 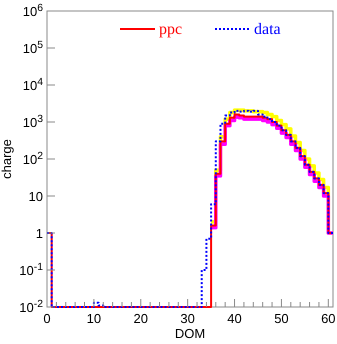 What do you see at coordinates (33, 122) in the screenshot?
I see `y-tick-label: 10$^{3}$` at bounding box center [33, 122].